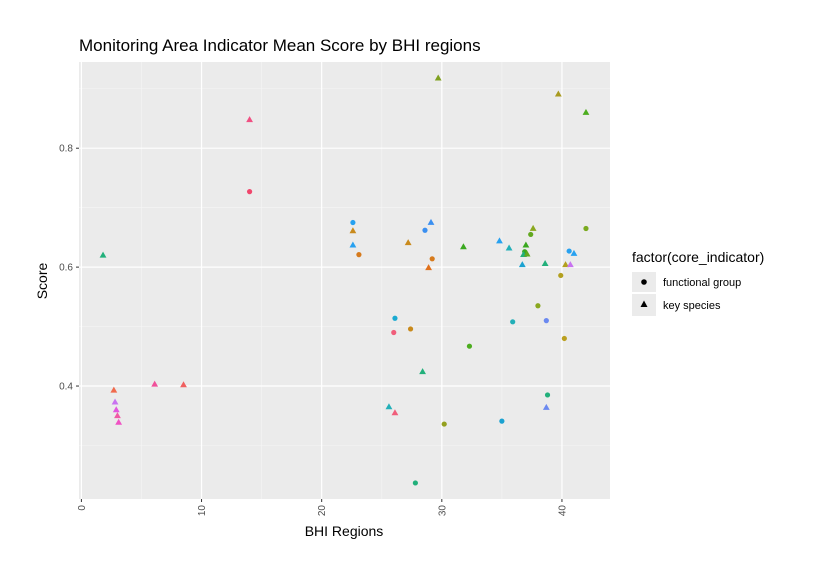  What do you see at coordinates (42, 281) in the screenshot?
I see `y-axis-title: Score` at bounding box center [42, 281].